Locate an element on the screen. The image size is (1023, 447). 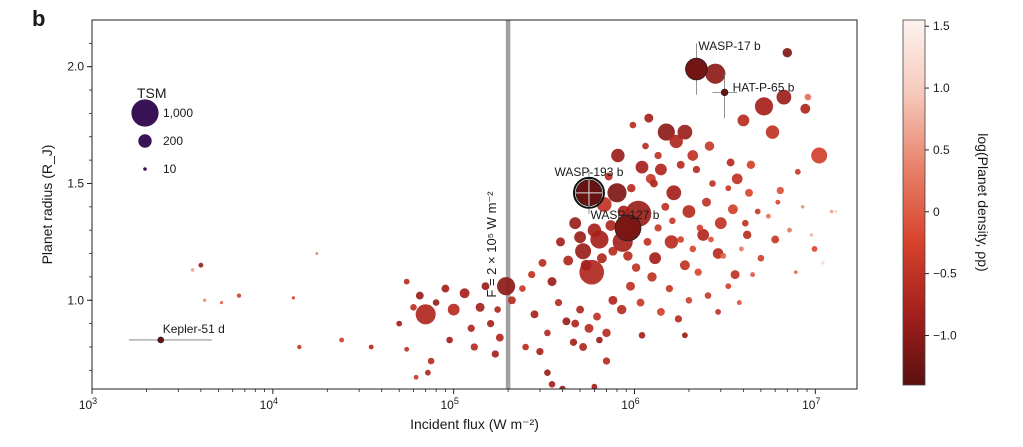
y-tick-label: 1.0 is located at coordinates (75, 300).